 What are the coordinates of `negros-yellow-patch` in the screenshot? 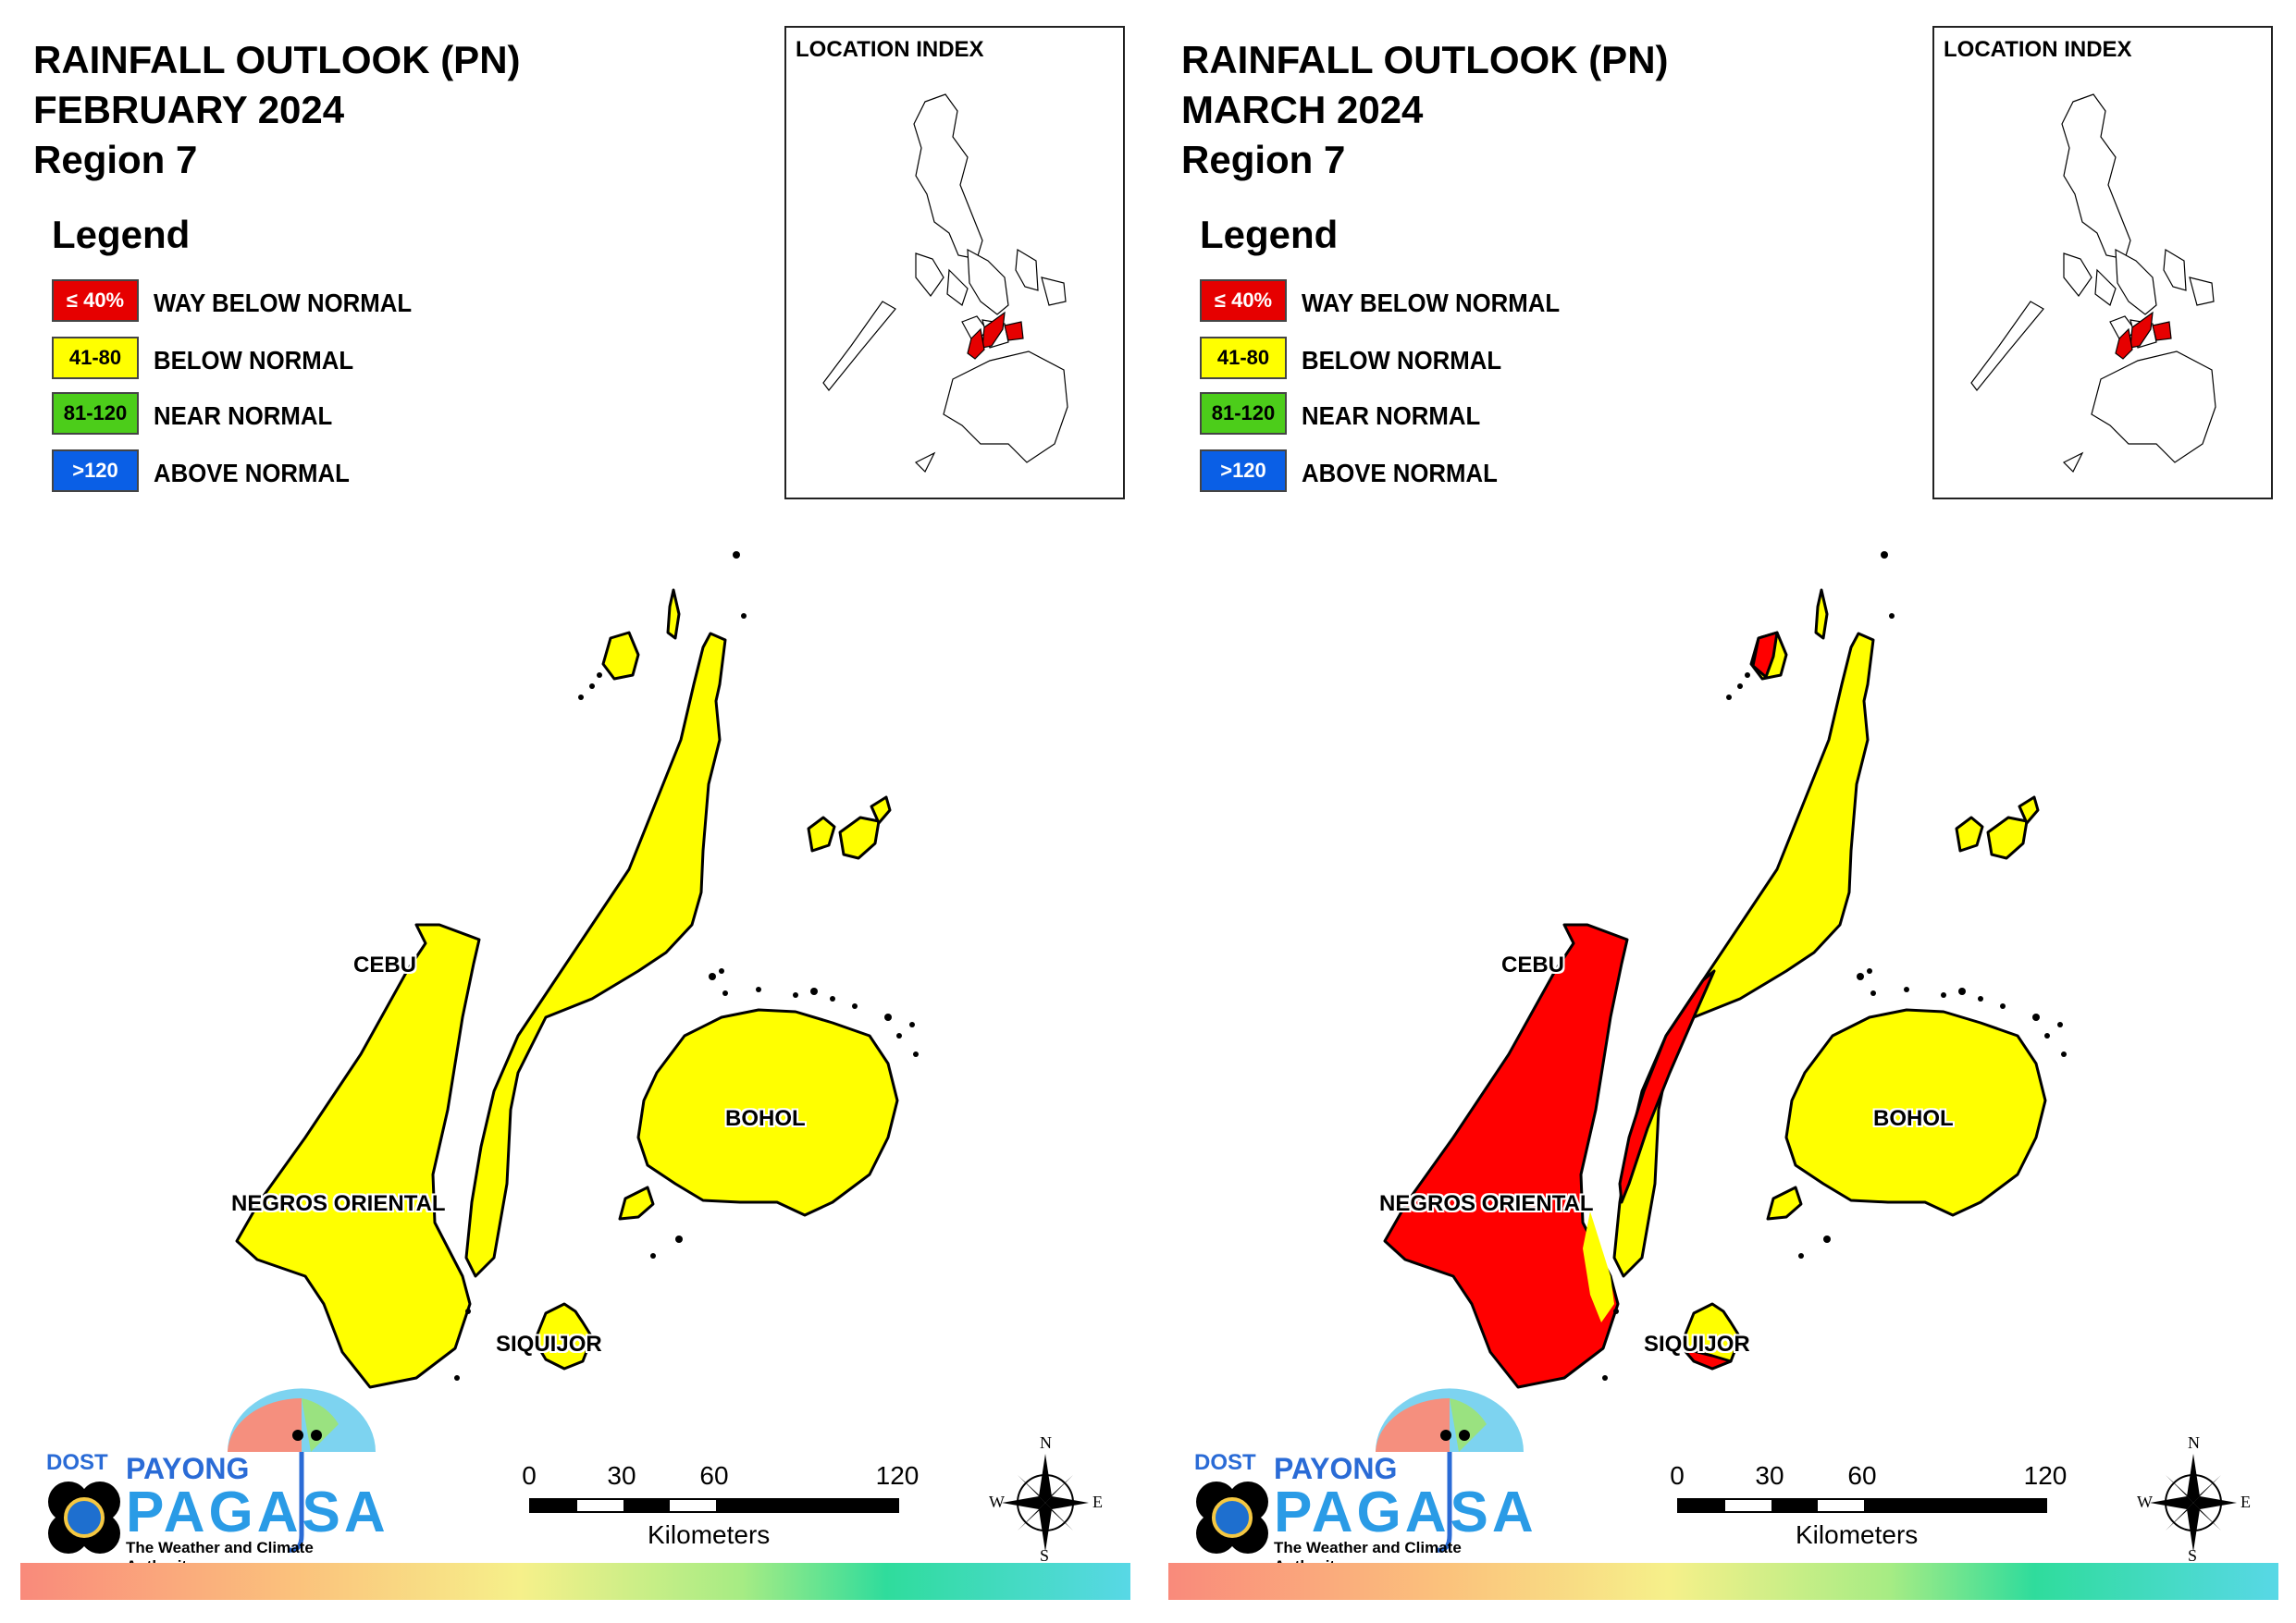 It's located at (1598, 1266).